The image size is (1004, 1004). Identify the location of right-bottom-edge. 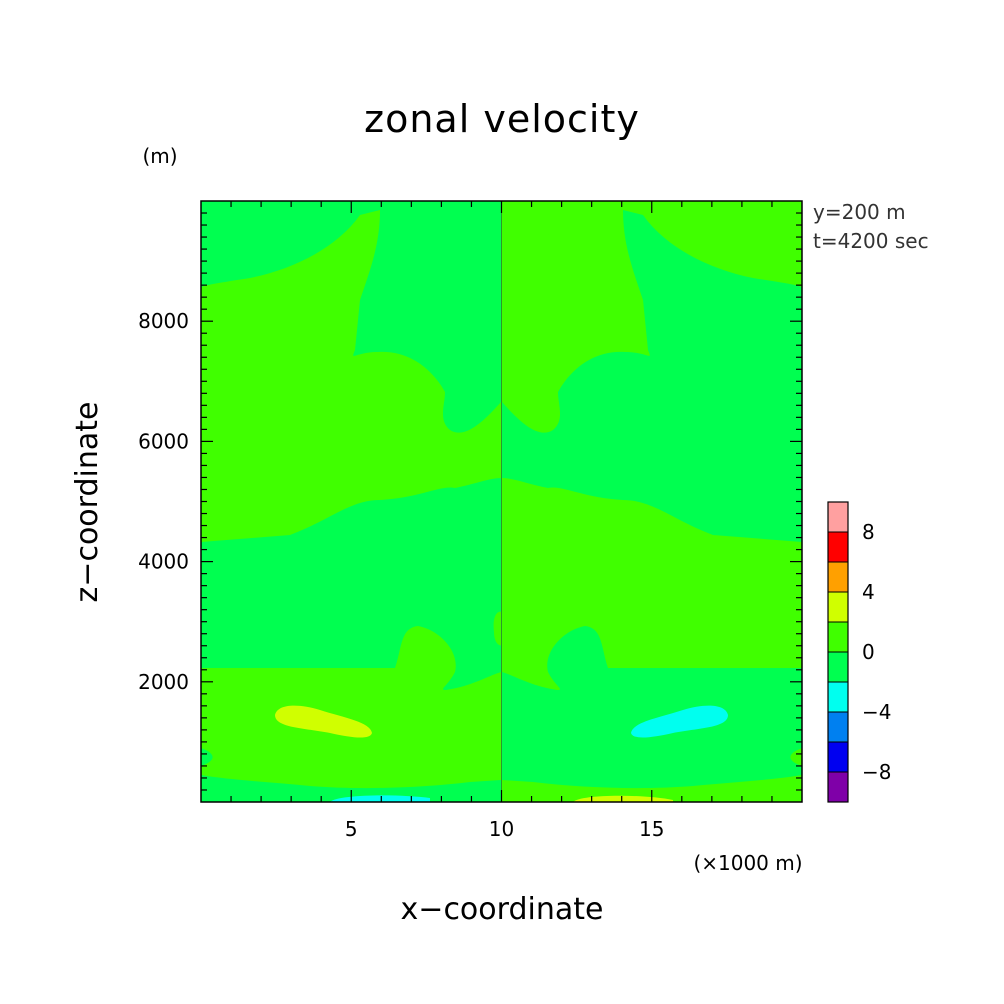
(796, 757).